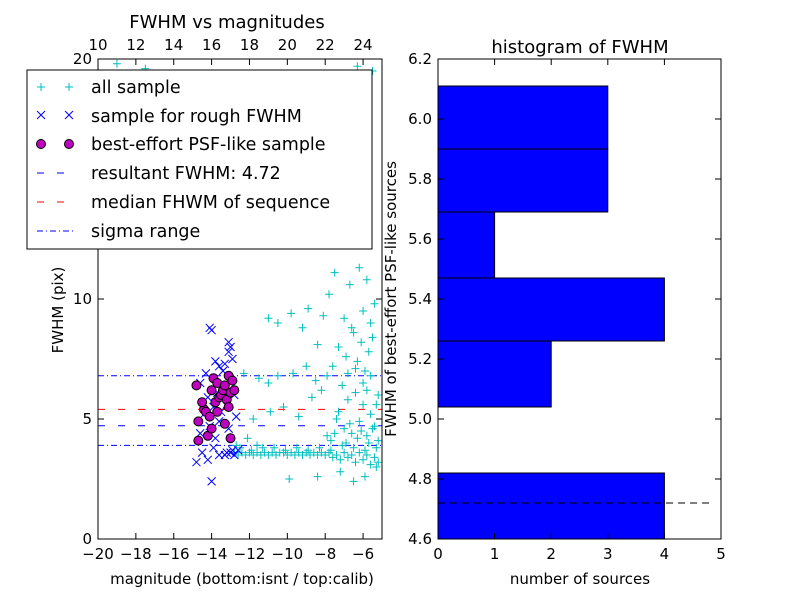  Describe the element at coordinates (420, 119) in the screenshot. I see `right-y-tick-label: 6.0` at that location.